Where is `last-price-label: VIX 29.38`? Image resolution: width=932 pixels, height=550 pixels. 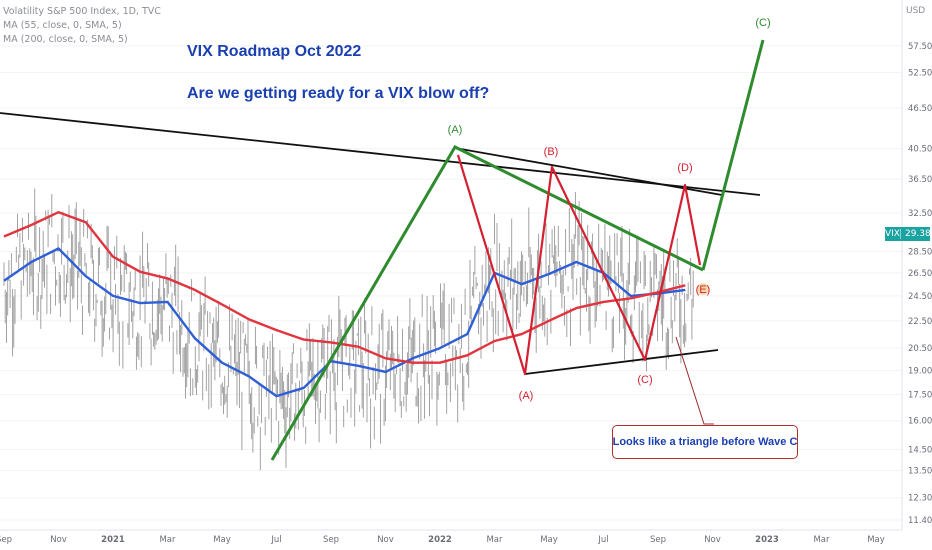 last-price-label: VIX 29.38 is located at coordinates (908, 234).